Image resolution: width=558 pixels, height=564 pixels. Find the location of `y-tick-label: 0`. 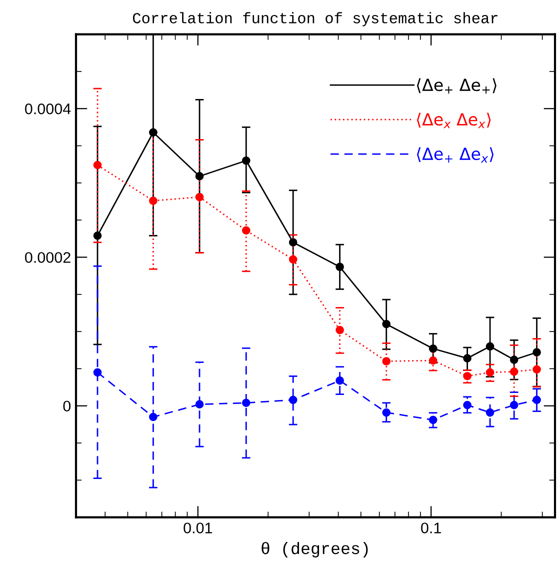

y-tick-label: 0 is located at coordinates (67, 406).